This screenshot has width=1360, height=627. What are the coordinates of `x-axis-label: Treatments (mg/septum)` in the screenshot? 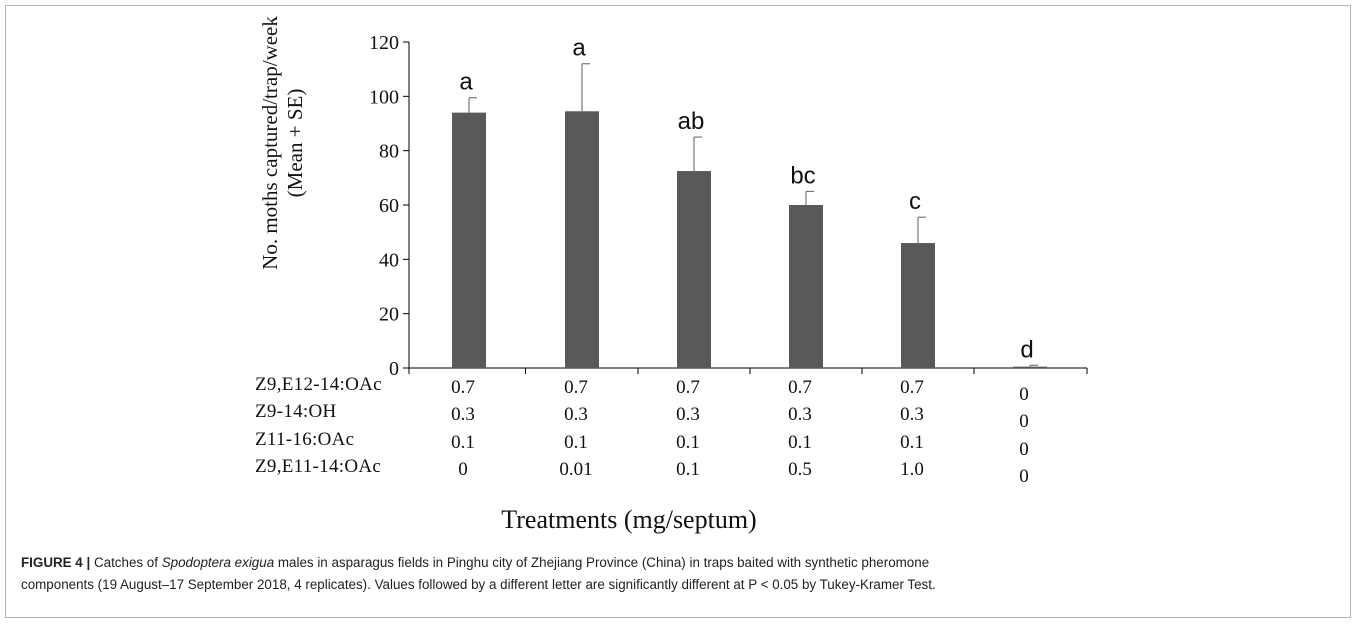 It's located at (628, 519).